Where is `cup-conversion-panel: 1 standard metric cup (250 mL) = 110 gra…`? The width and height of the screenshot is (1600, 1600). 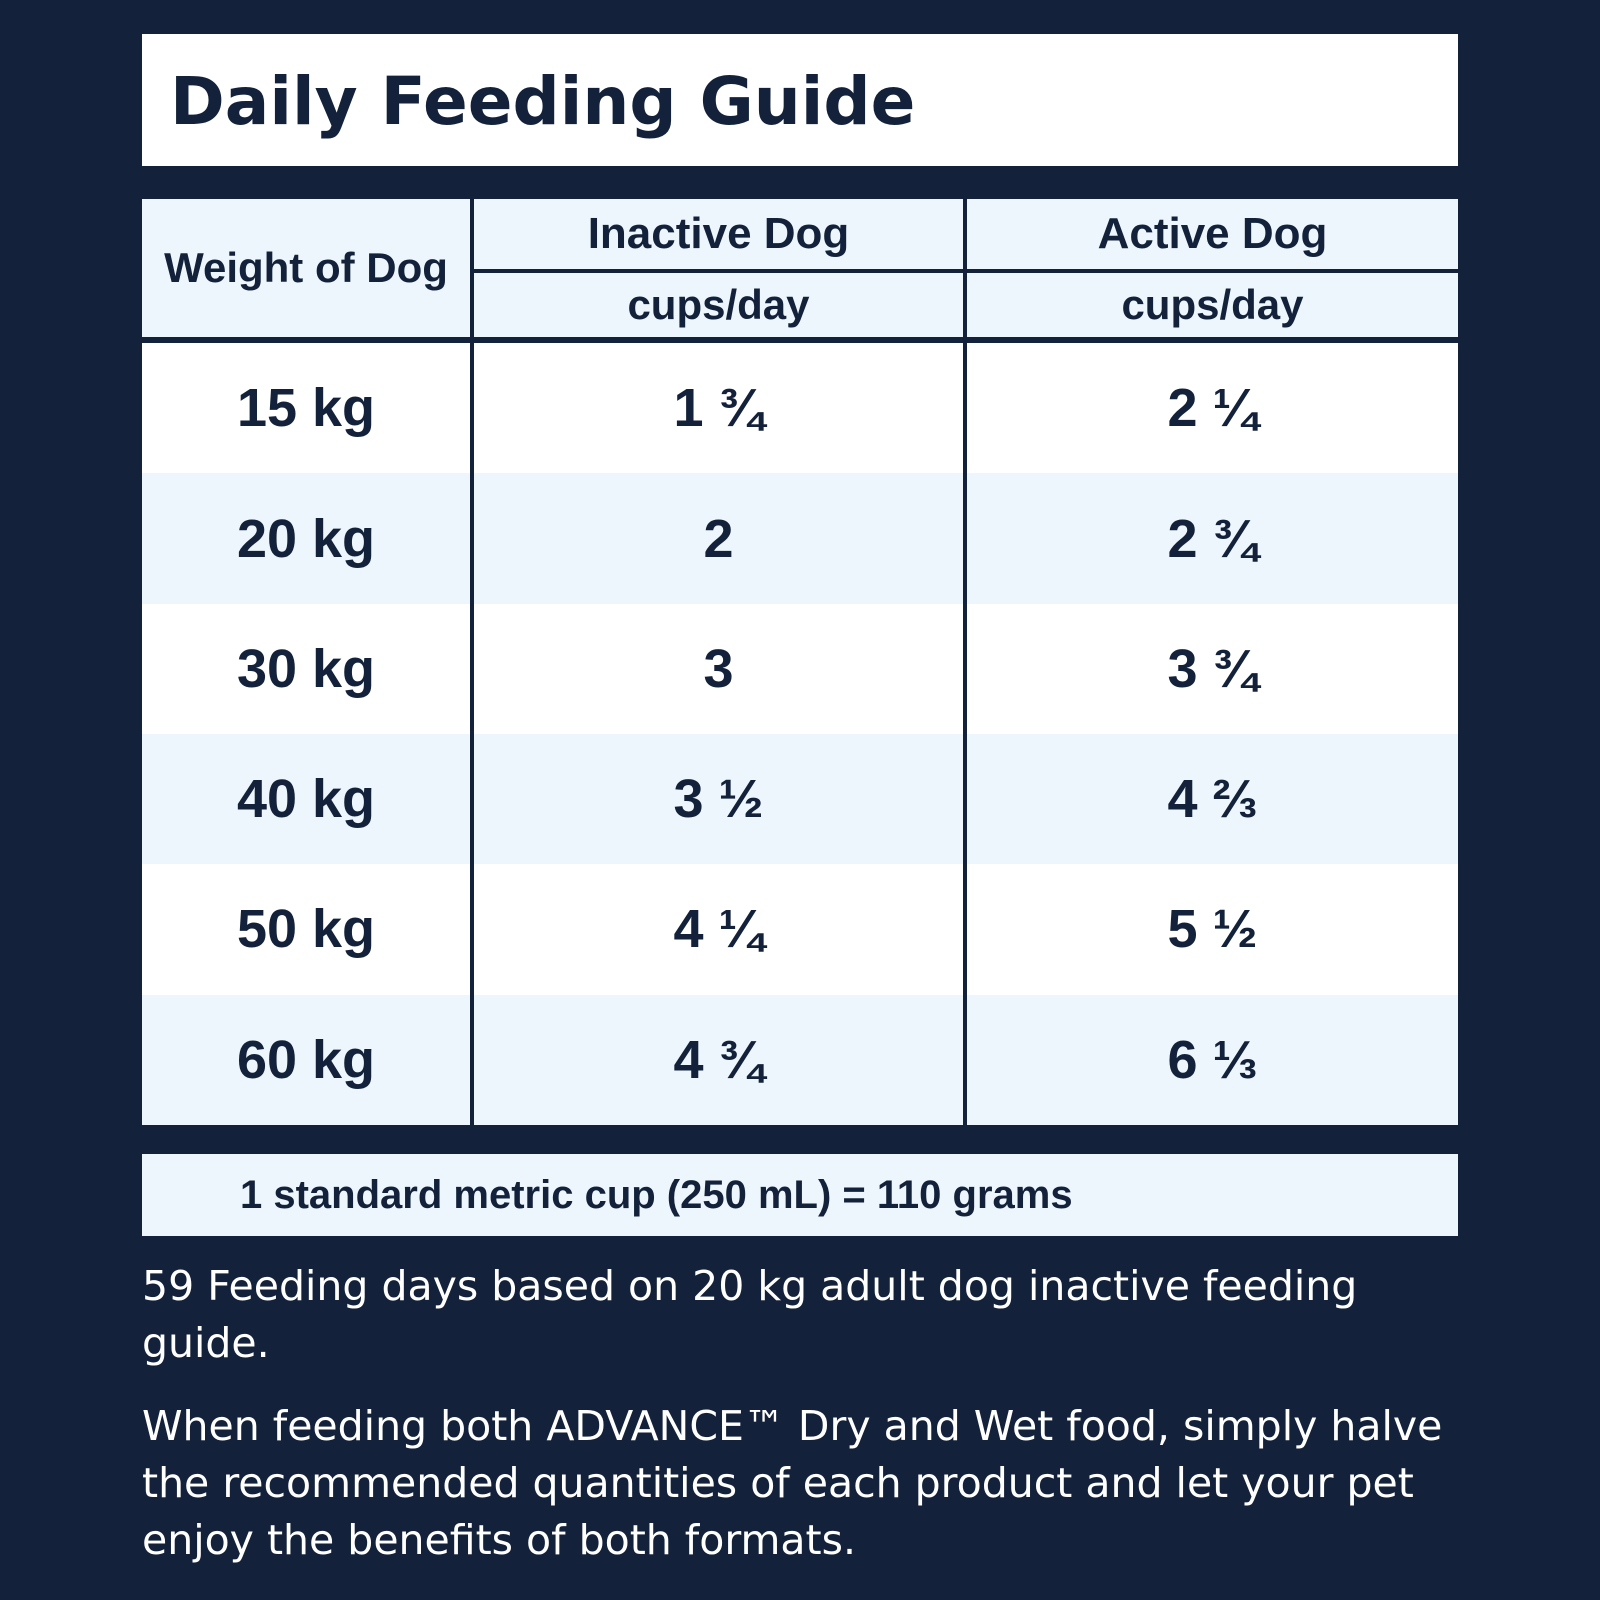 cup-conversion-panel: 1 standard metric cup (250 mL) = 110 gra… is located at coordinates (800, 1195).